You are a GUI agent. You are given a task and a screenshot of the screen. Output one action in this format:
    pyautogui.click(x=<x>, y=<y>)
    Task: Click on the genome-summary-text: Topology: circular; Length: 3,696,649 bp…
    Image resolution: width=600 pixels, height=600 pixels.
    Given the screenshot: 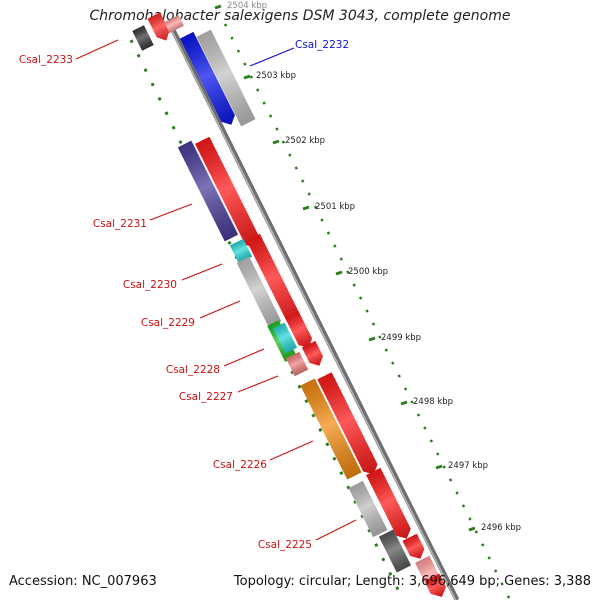 What is the action you would take?
    pyautogui.click(x=412, y=581)
    